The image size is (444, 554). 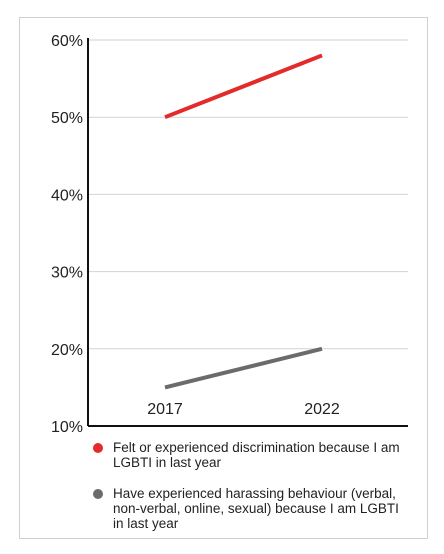 What do you see at coordinates (243, 86) in the screenshot?
I see `series-line-discrimination` at bounding box center [243, 86].